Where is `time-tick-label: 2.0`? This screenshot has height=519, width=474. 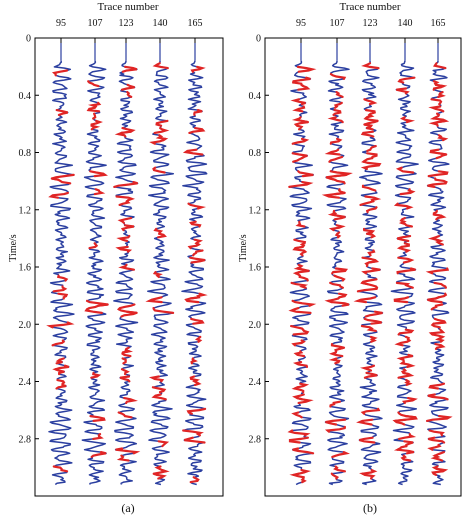 time-tick-label: 2.0 is located at coordinates (25, 325).